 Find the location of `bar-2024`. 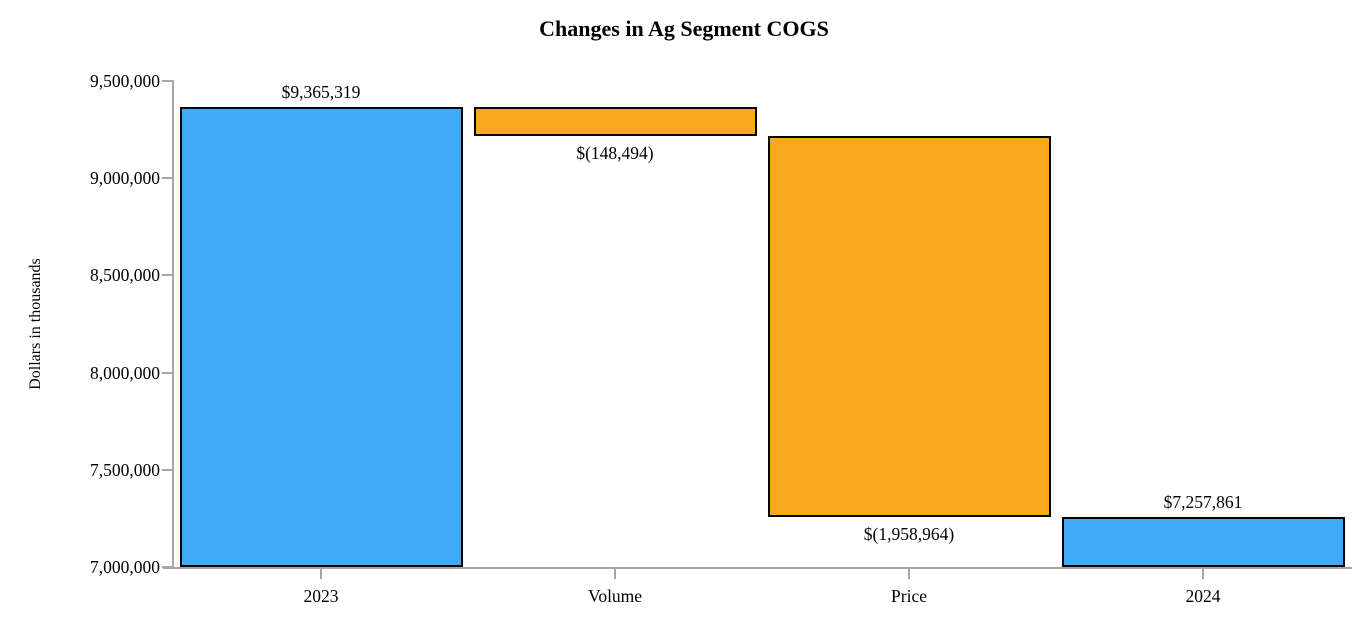

bar-2024 is located at coordinates (1203, 541).